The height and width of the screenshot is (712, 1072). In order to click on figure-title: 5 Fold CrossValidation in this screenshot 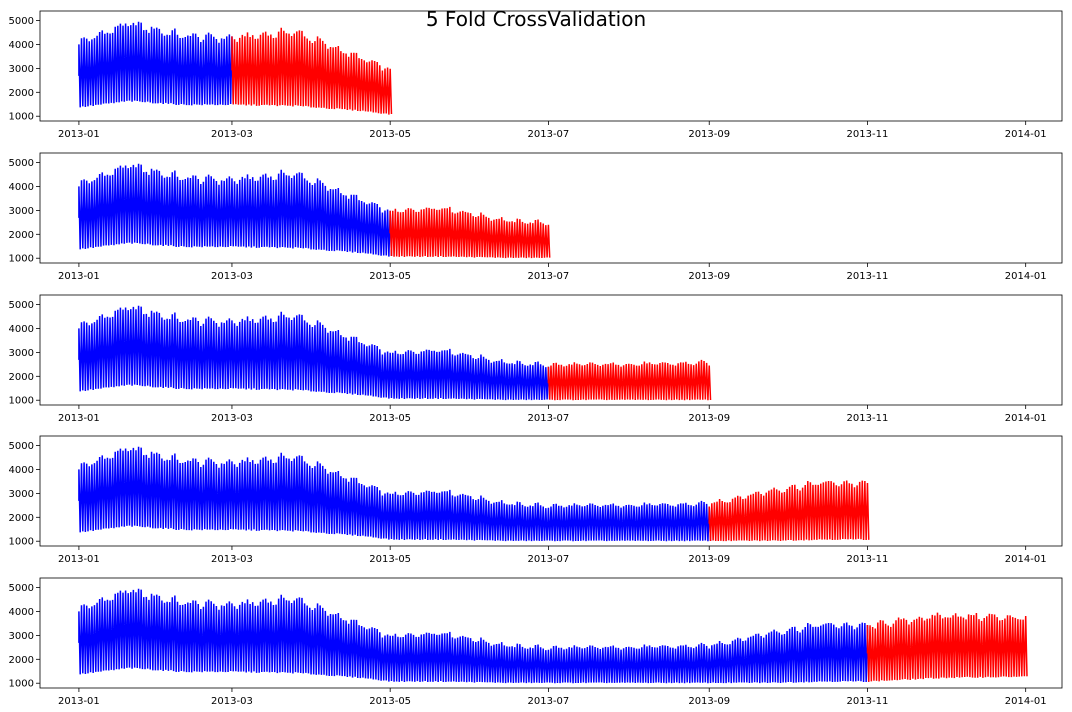, I will do `click(536, 19)`.